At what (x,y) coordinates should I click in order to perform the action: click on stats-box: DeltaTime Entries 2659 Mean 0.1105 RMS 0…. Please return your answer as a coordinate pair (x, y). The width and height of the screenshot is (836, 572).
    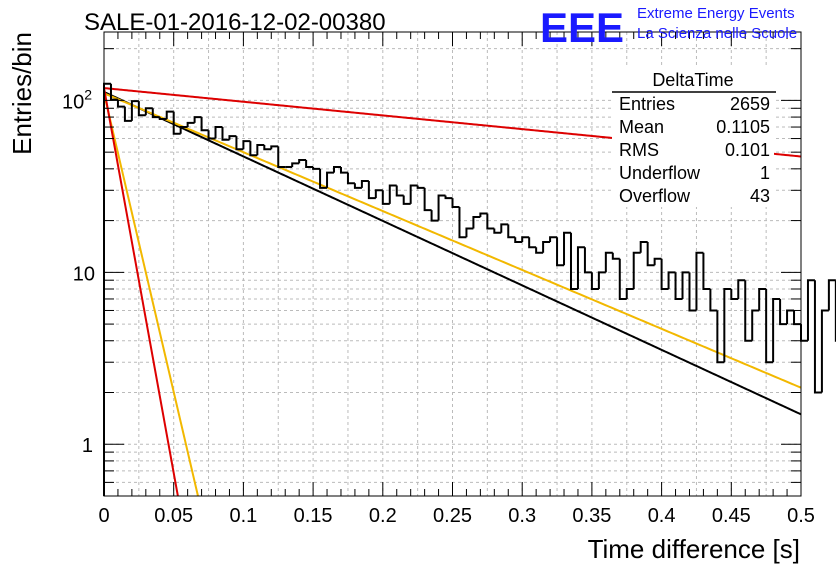
    Looking at the image, I should click on (694, 137).